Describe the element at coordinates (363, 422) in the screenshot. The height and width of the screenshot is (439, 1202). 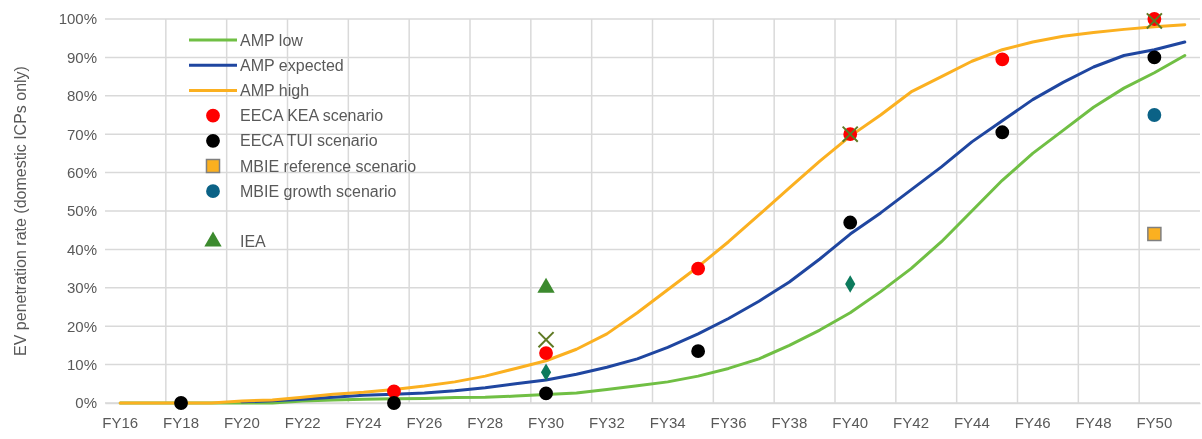
I see `x-tick-label: FY24` at that location.